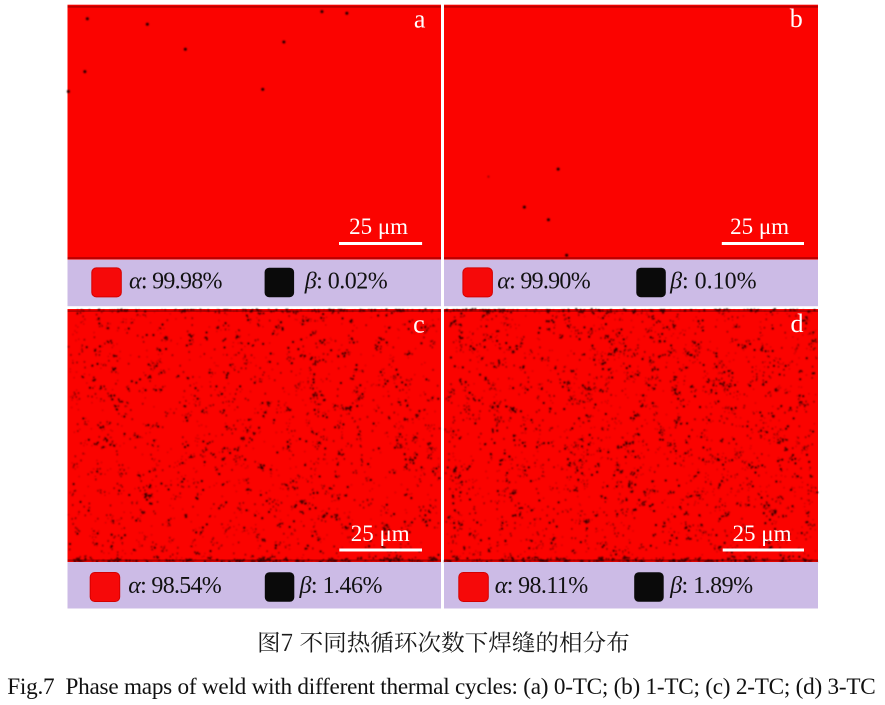 The height and width of the screenshot is (705, 885). What do you see at coordinates (796, 18) in the screenshot?
I see `svg-text: b` at bounding box center [796, 18].